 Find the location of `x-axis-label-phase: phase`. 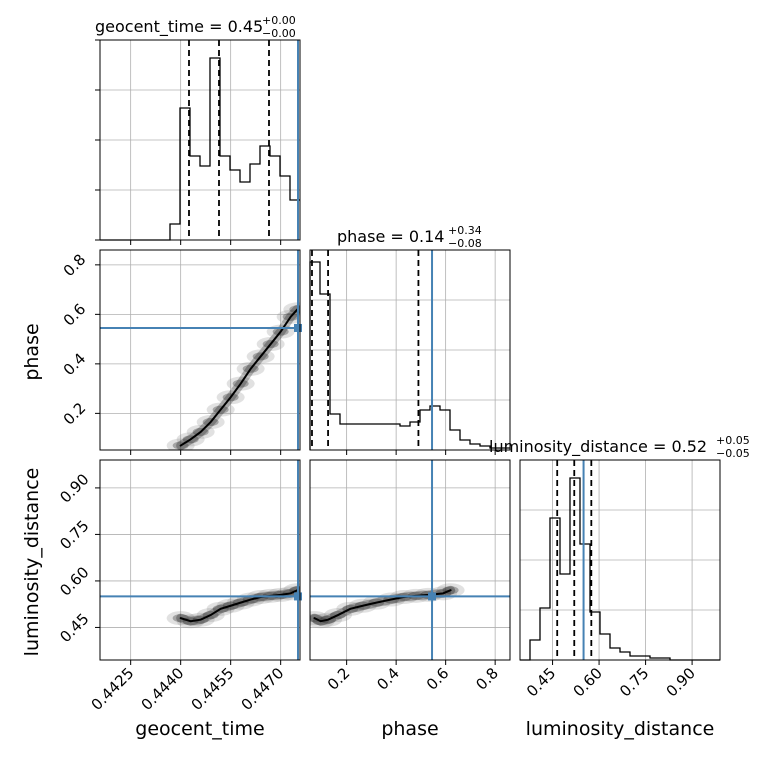

x-axis-label-phase: phase is located at coordinates (409, 729).